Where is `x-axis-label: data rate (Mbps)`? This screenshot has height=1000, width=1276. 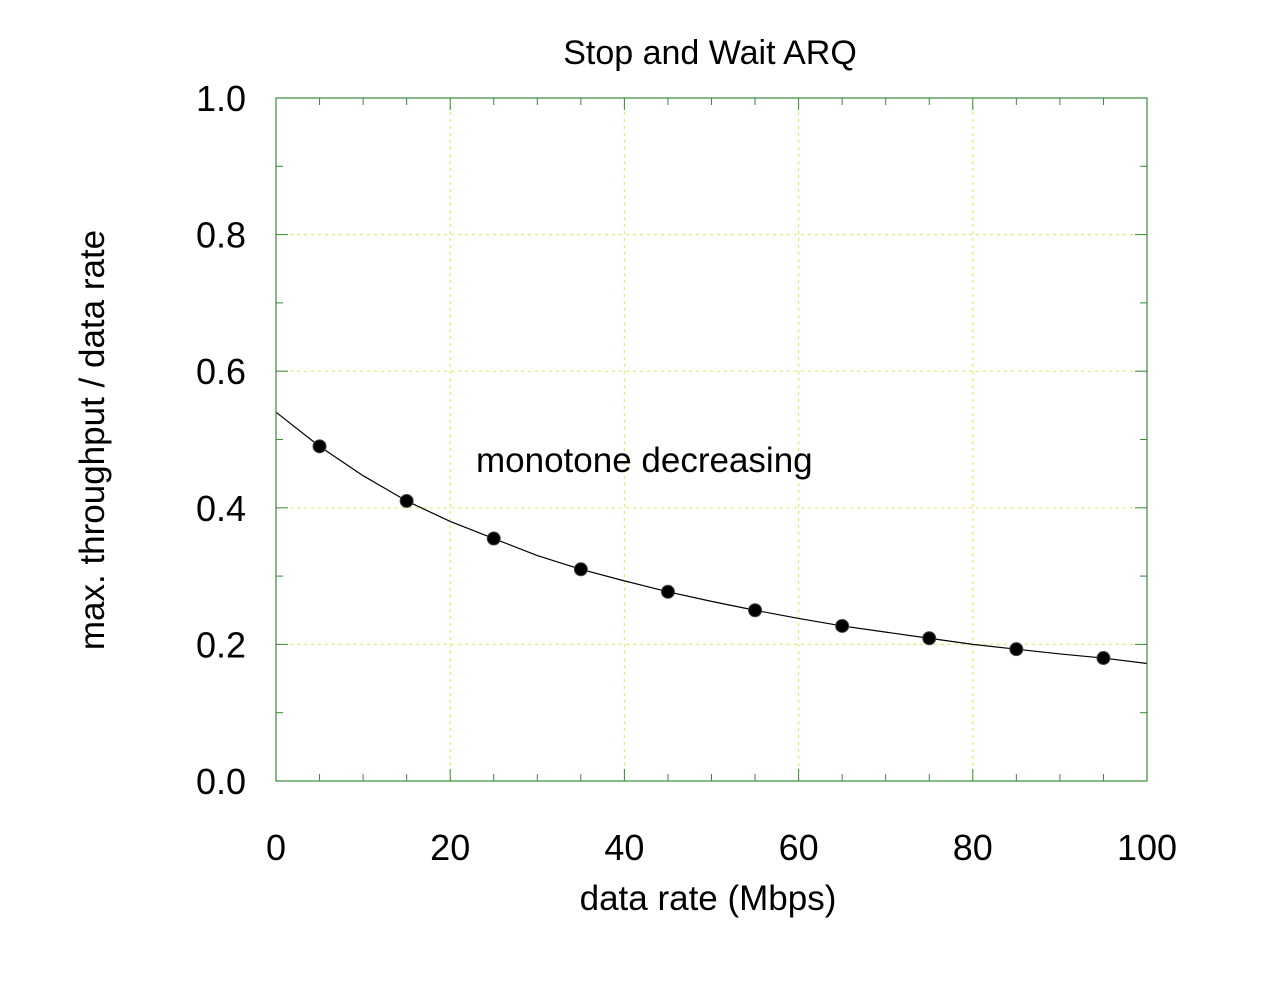
x-axis-label: data rate (Mbps) is located at coordinates (708, 898).